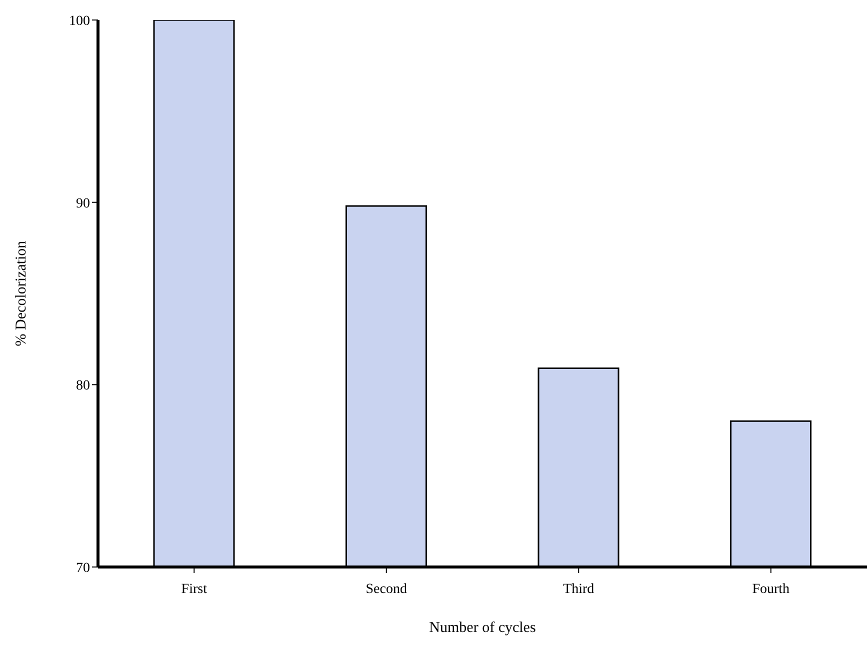 The image size is (867, 647). Describe the element at coordinates (21, 293) in the screenshot. I see `y-axis-title: % Decolorization` at that location.